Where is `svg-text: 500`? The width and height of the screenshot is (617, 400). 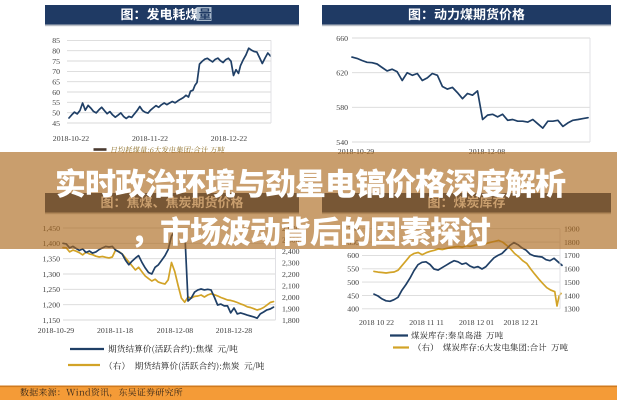 svg-text: 500 is located at coordinates (353, 282).